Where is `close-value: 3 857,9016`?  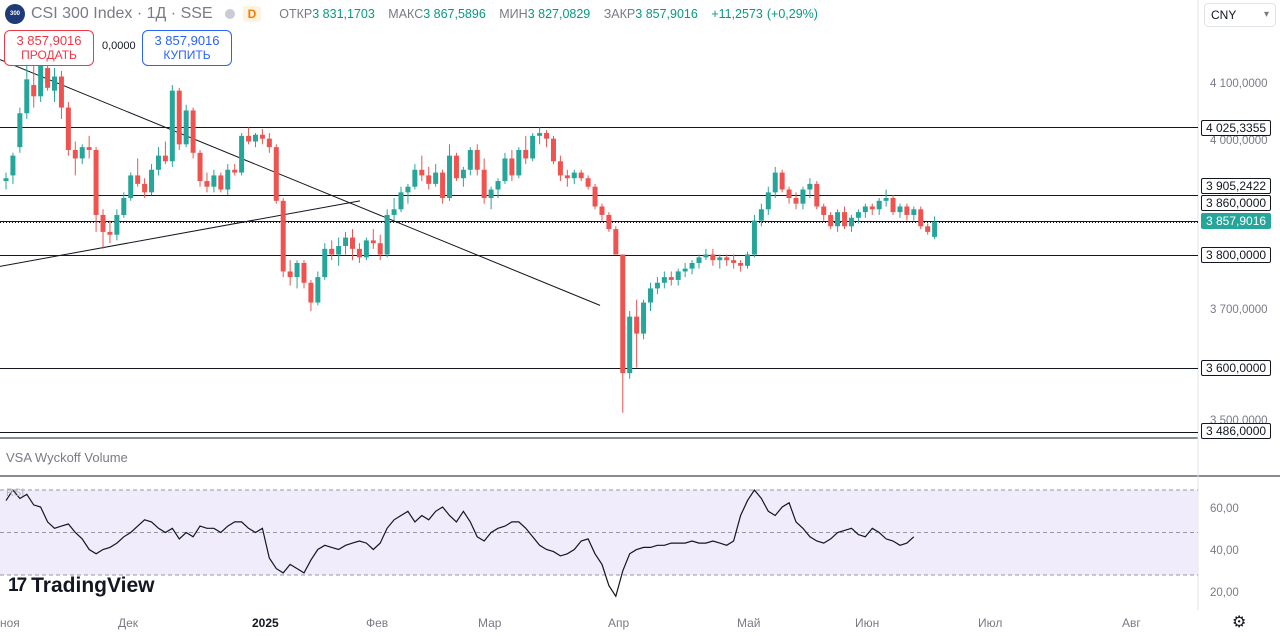 close-value: 3 857,9016 is located at coordinates (666, 14).